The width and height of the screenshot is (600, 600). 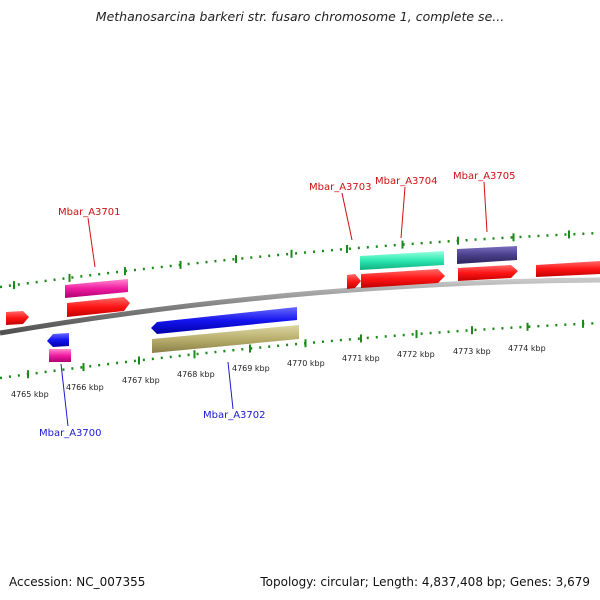 What do you see at coordinates (251, 368) in the screenshot?
I see `kbp-label: 4769 kbp` at bounding box center [251, 368].